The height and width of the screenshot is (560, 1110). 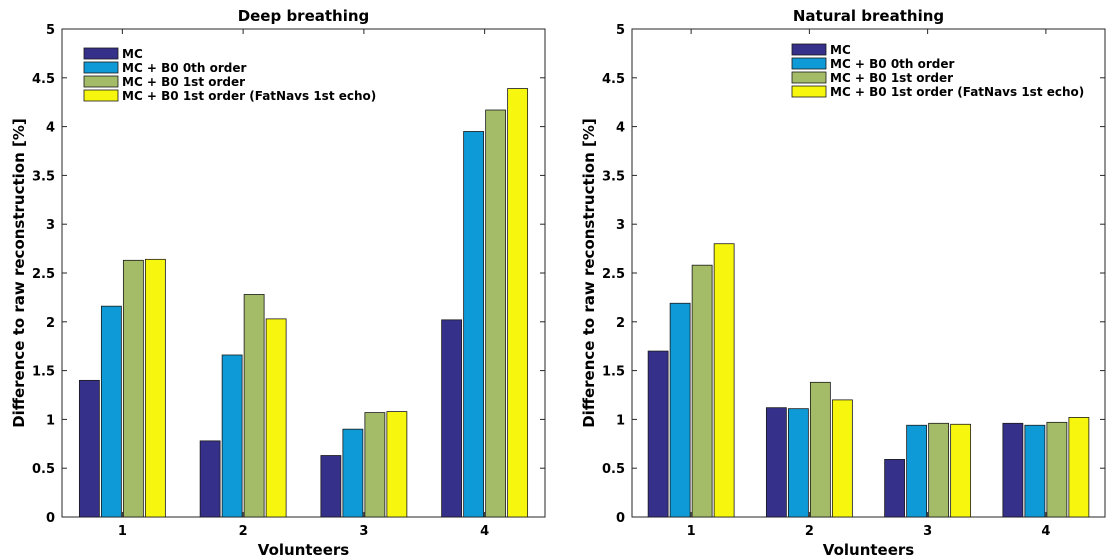 What do you see at coordinates (304, 16) in the screenshot?
I see `chart-title: Deep breathing` at bounding box center [304, 16].